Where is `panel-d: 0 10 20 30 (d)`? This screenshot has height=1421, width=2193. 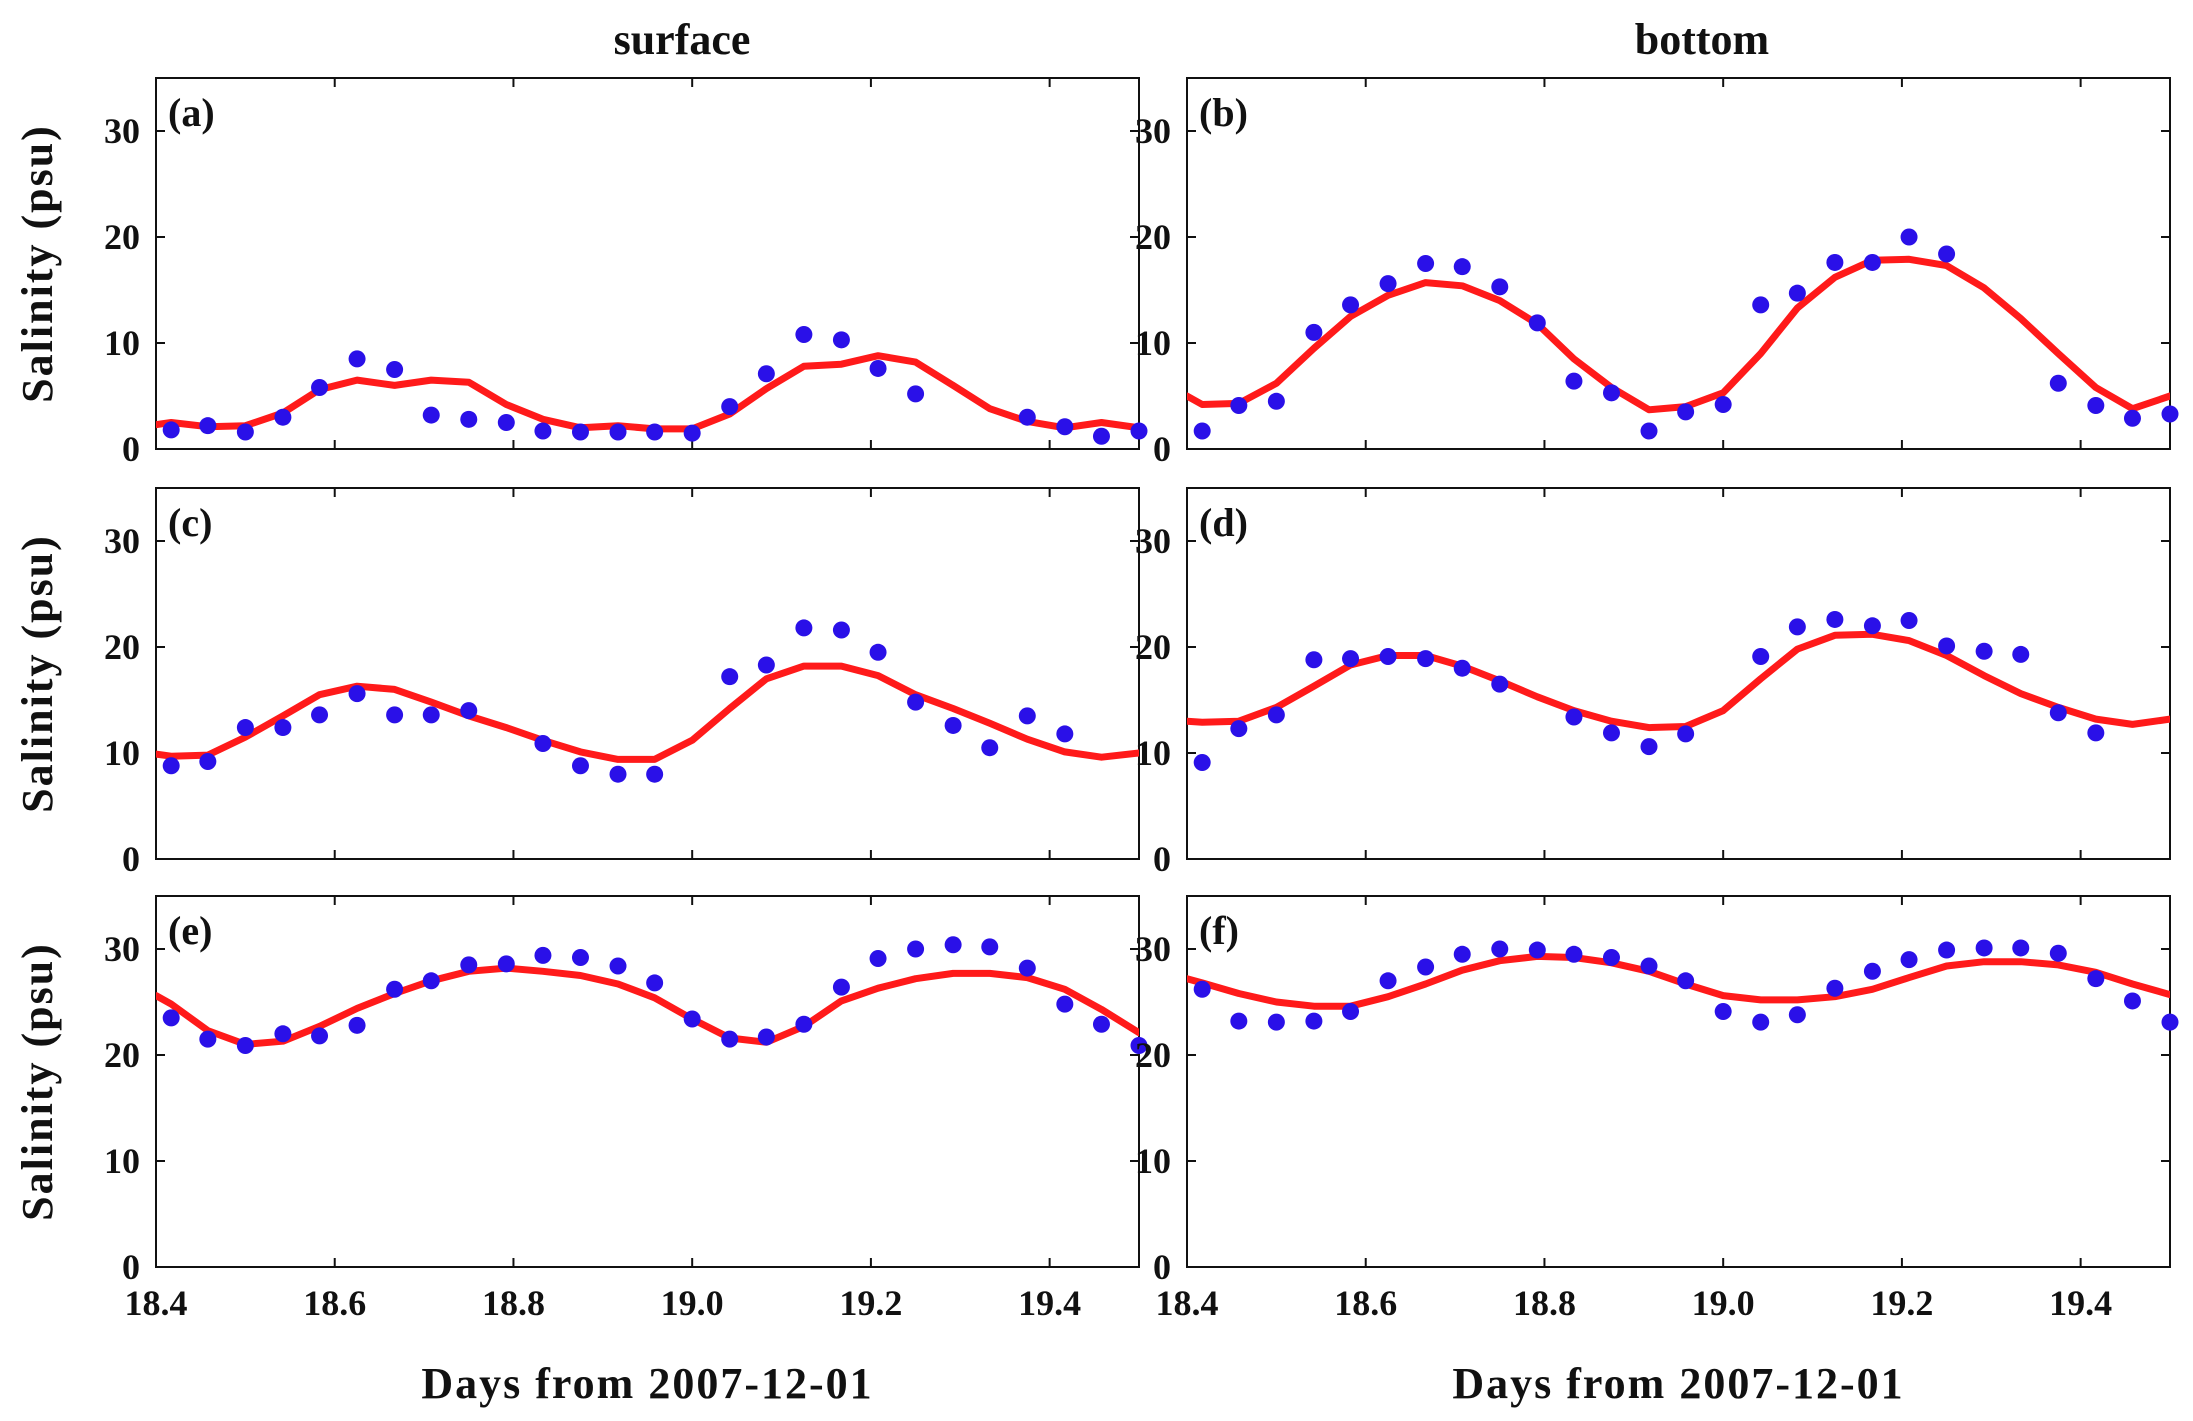
panel-d: 0 10 20 30 (d) is located at coordinates (1653, 683).